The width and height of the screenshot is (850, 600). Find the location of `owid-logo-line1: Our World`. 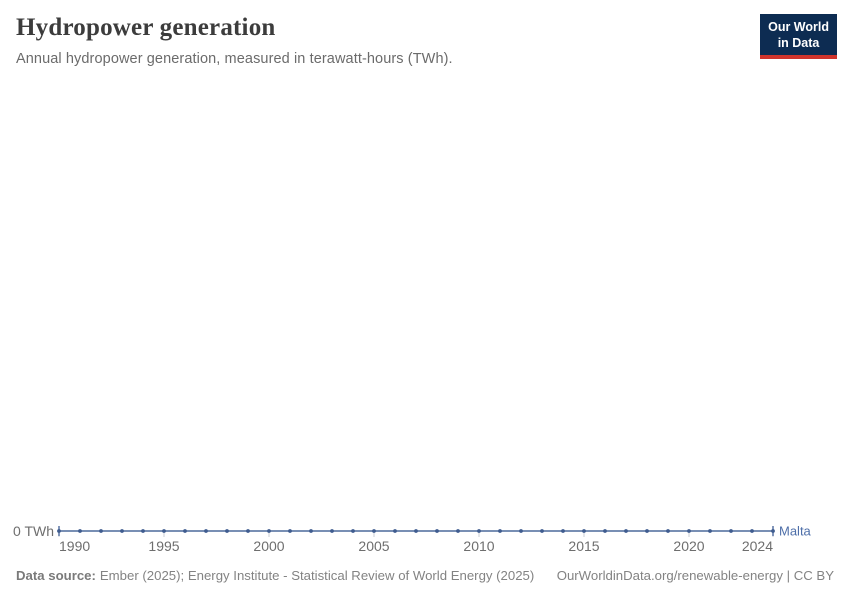

owid-logo-line1: Our World is located at coordinates (798, 27).